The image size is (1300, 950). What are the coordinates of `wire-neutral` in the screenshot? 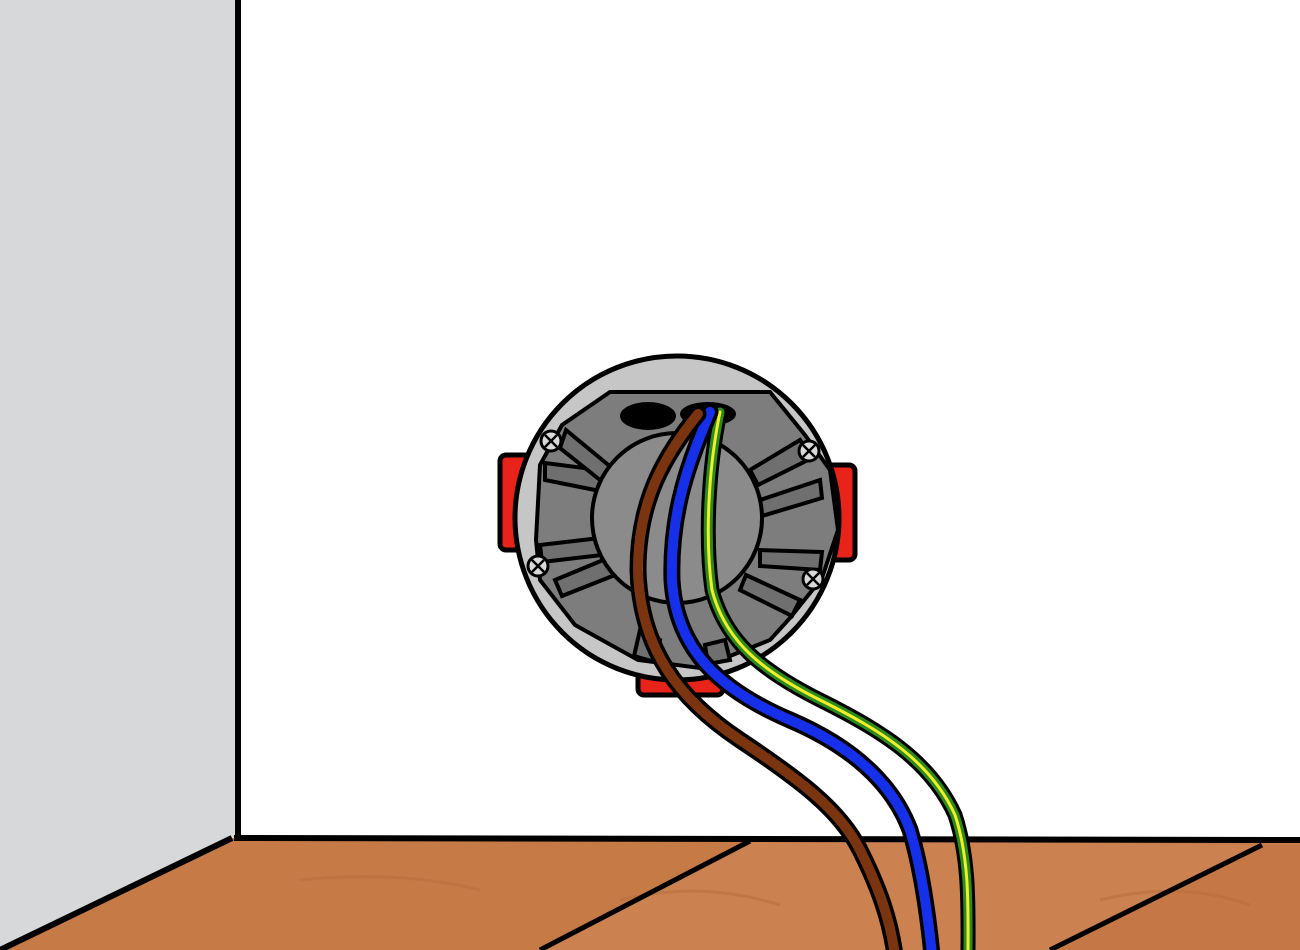 It's located at (802, 676).